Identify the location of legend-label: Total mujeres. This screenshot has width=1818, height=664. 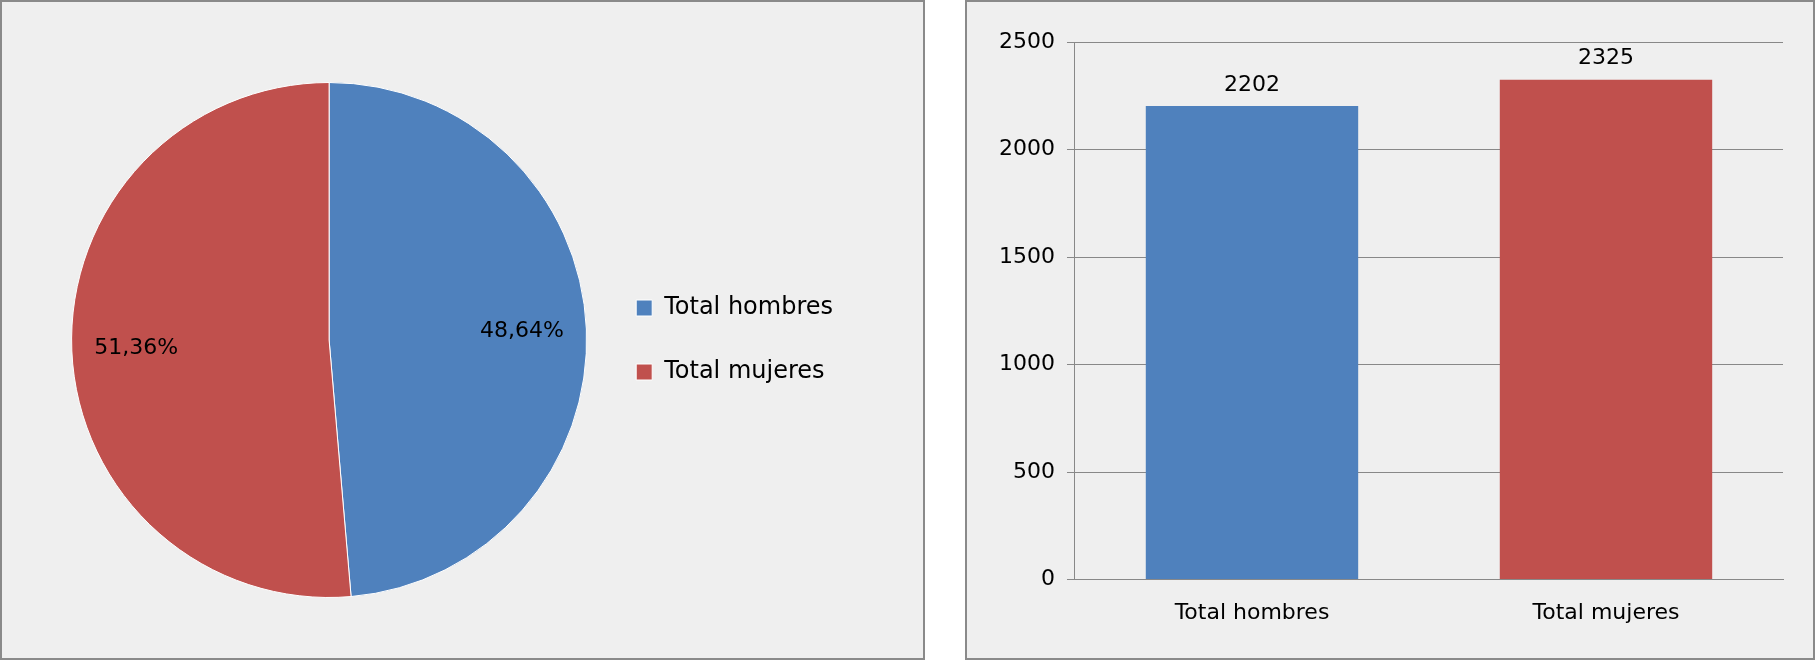
(744, 370).